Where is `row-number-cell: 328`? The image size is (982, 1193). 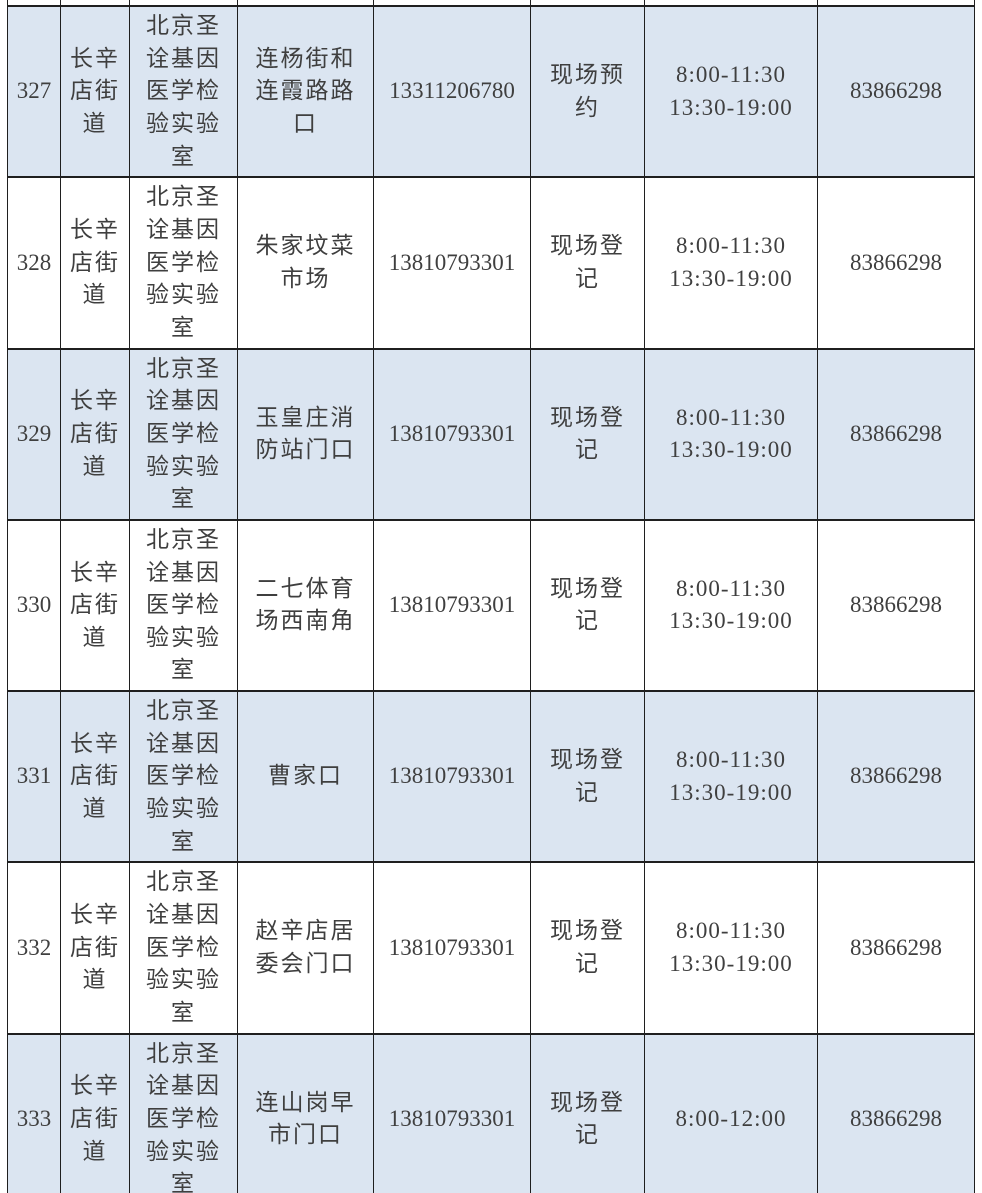 row-number-cell: 328 is located at coordinates (34, 263).